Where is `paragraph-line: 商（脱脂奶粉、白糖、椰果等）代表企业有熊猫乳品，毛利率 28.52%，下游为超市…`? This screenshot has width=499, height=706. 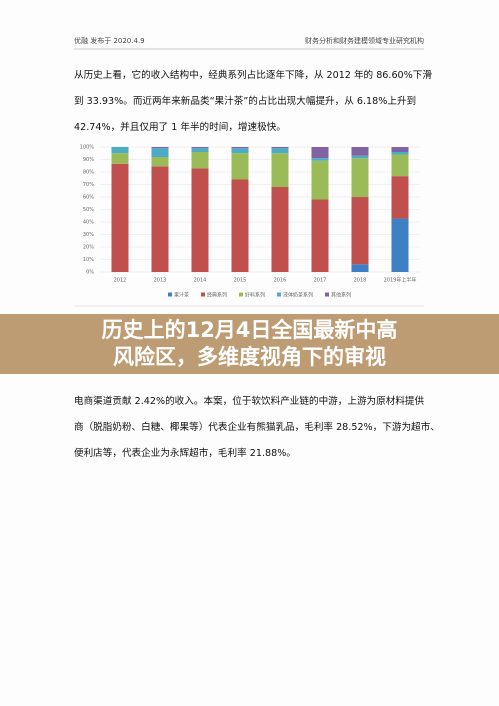 paragraph-line: 商（脱脂奶粉、白糖、椰果等）代表企业有熊猫乳品，毛利率 28.52%，下游为超市… is located at coordinates (257, 427).